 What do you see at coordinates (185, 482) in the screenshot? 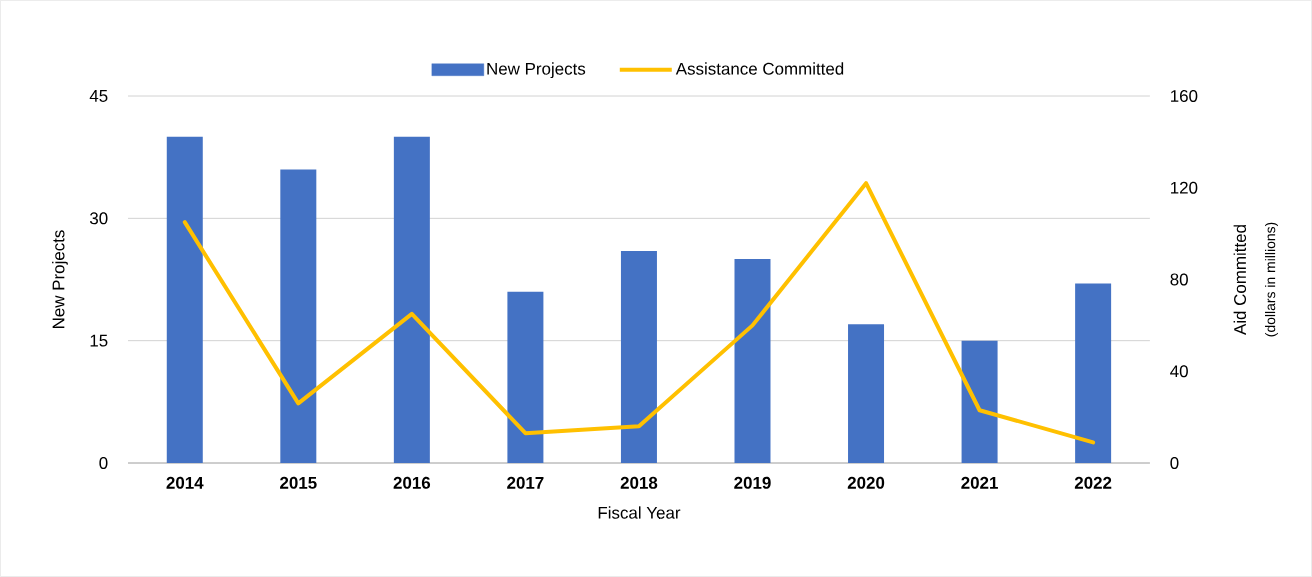
I see `x-tick-label: 2014` at bounding box center [185, 482].